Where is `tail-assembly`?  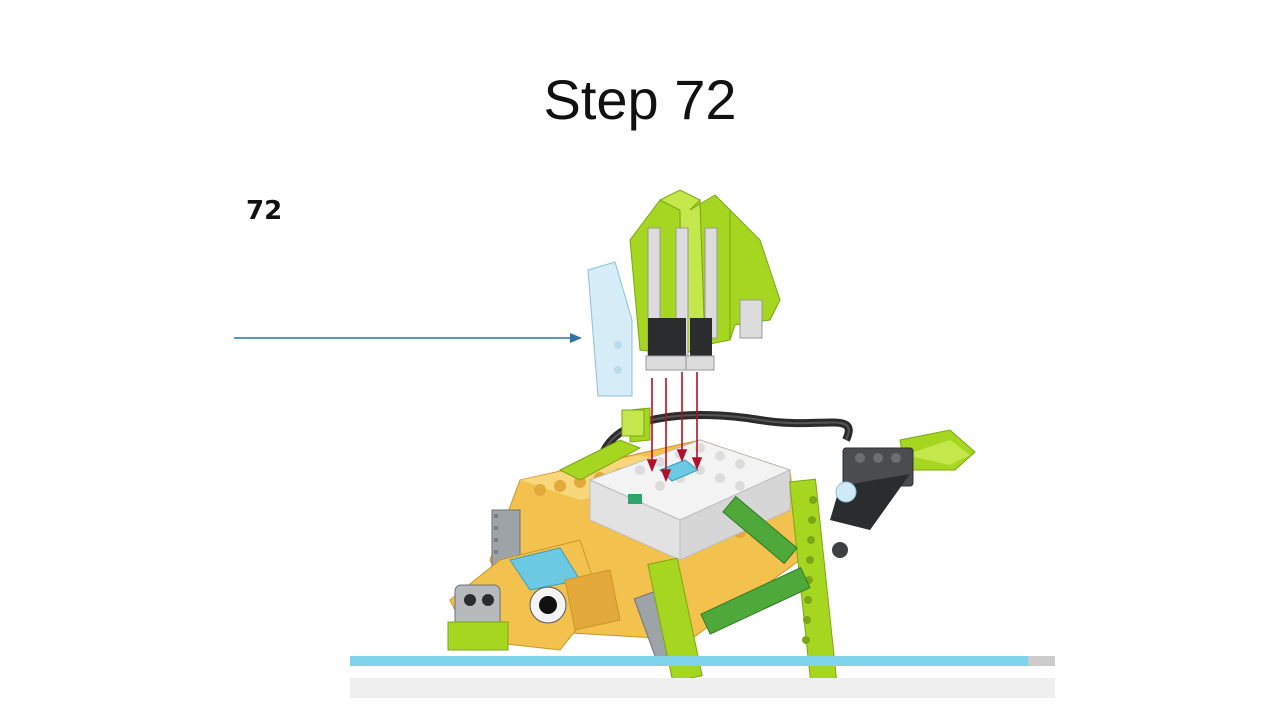
tail-assembly is located at coordinates (902, 480).